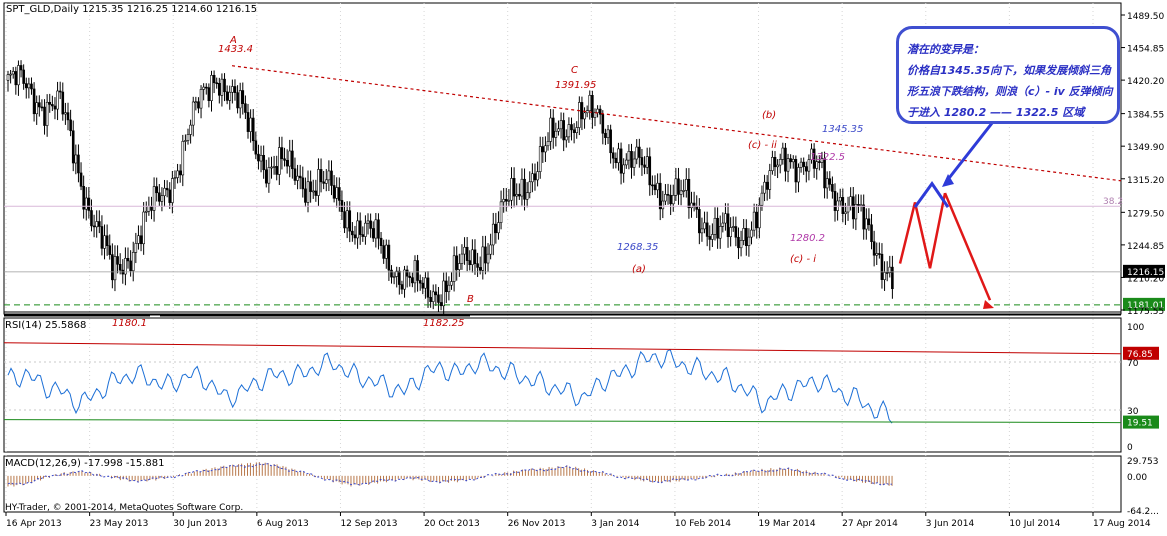  Describe the element at coordinates (129, 323) in the screenshot. I see `wave-annotation: 1180.1` at that location.